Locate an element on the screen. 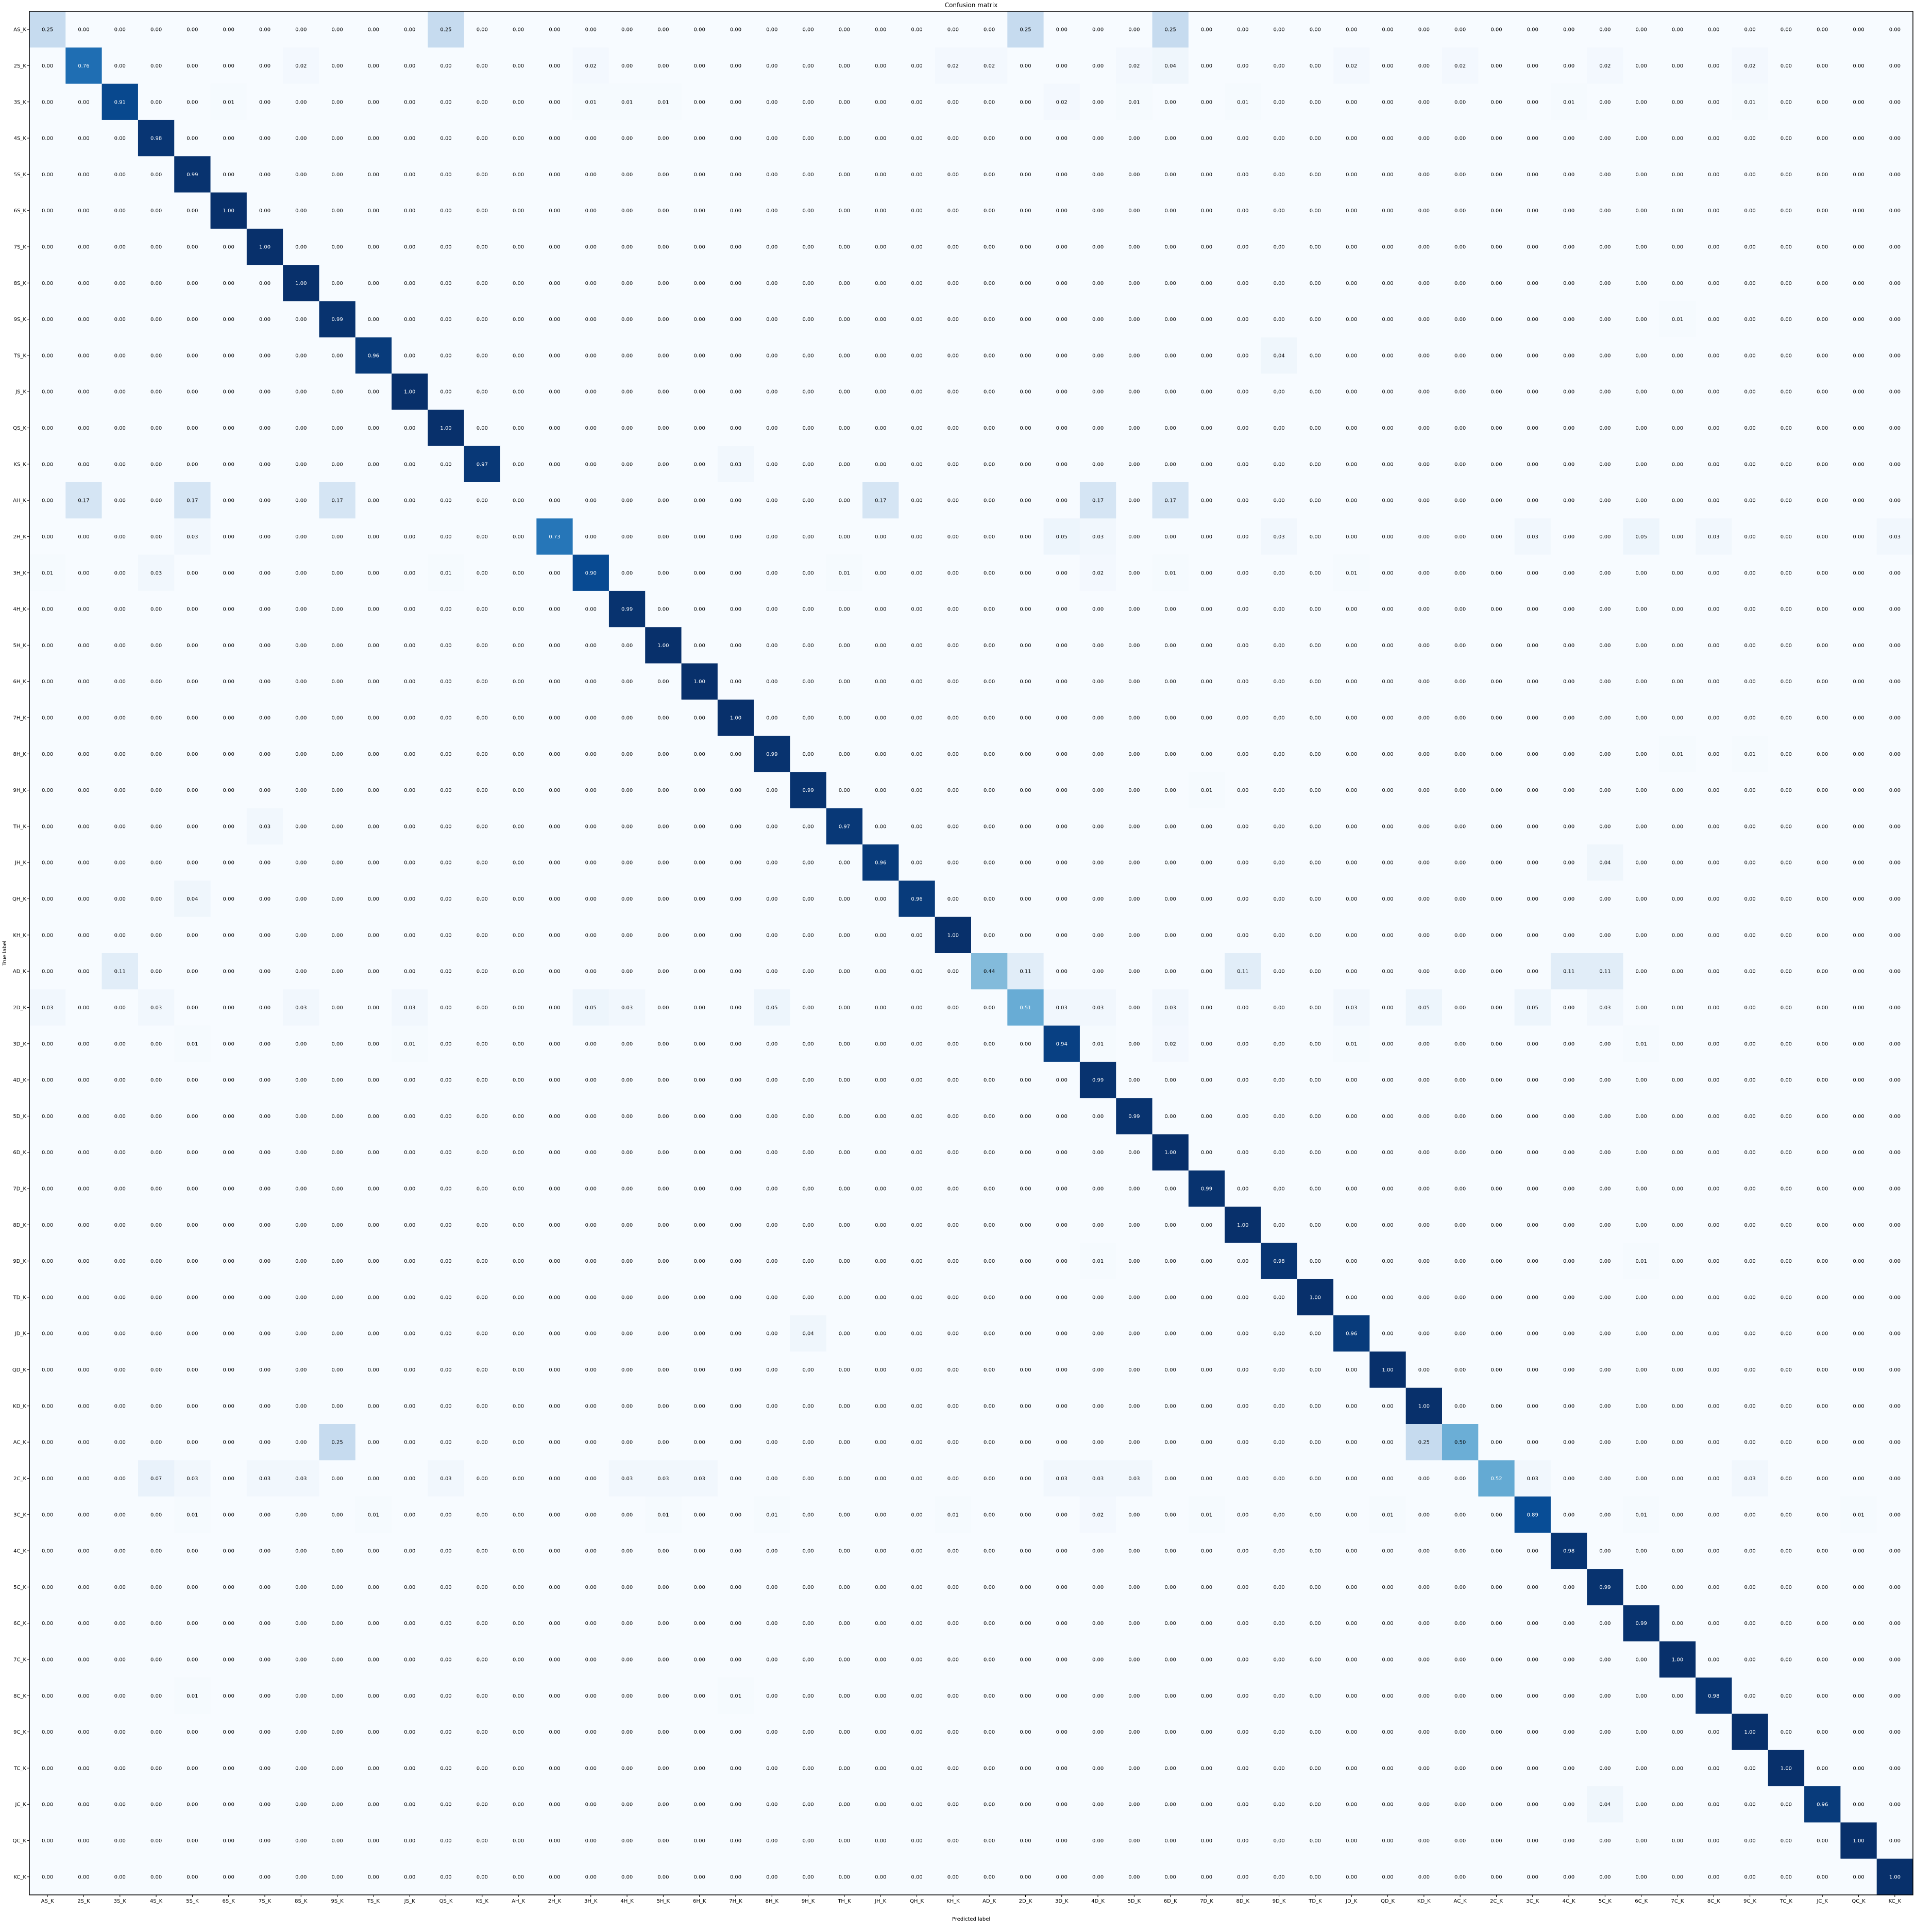 This screenshot has width=1932, height=1932. heatmap-cell-value: 0.11 is located at coordinates (1242, 972).